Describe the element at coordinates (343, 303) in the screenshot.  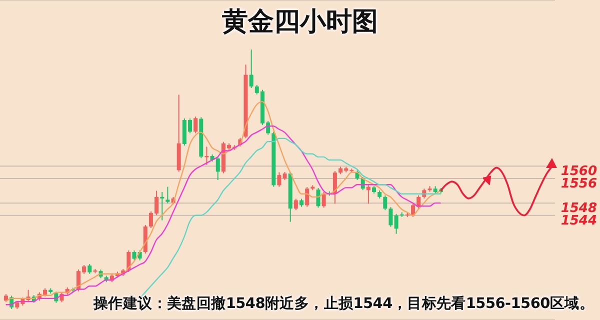
I see `annotation: 操作建议：美盘回撤1548附近多，止损1544，目标先看1556-1560区域。` at that location.